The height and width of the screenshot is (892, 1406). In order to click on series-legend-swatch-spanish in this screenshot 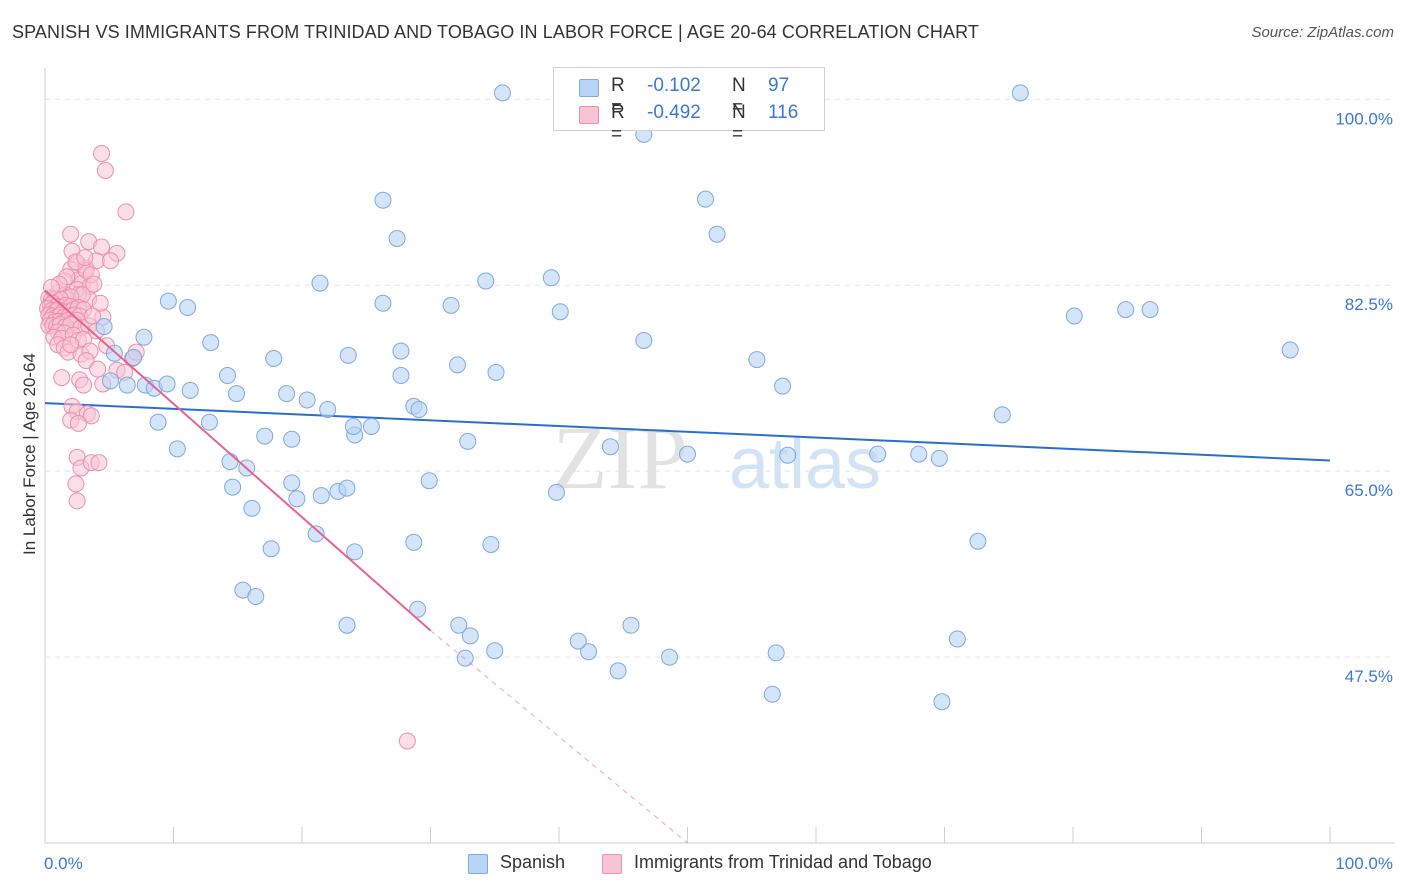, I will do `click(478, 864)`.